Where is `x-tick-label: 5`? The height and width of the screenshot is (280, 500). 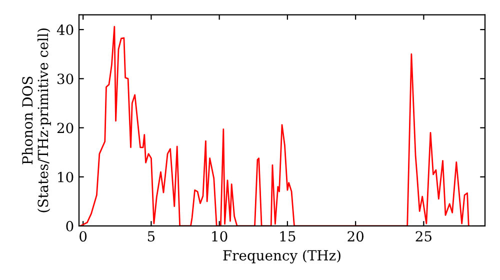 x-tick-label: 5 is located at coordinates (151, 236).